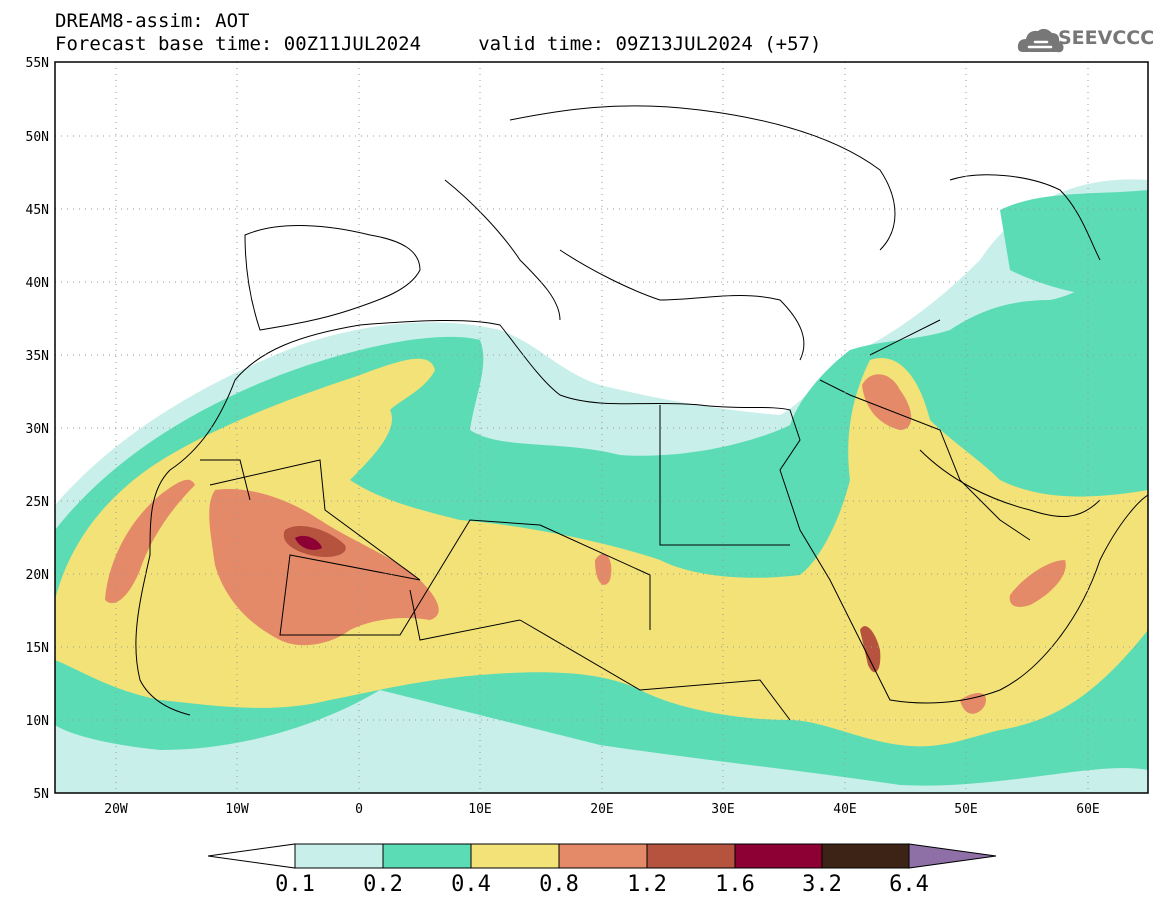 The width and height of the screenshot is (1165, 905). I want to click on lon-label: 50E, so click(965, 809).